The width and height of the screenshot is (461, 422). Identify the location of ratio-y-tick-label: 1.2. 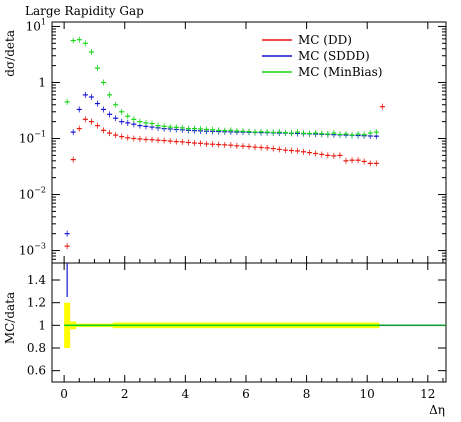
(36, 303).